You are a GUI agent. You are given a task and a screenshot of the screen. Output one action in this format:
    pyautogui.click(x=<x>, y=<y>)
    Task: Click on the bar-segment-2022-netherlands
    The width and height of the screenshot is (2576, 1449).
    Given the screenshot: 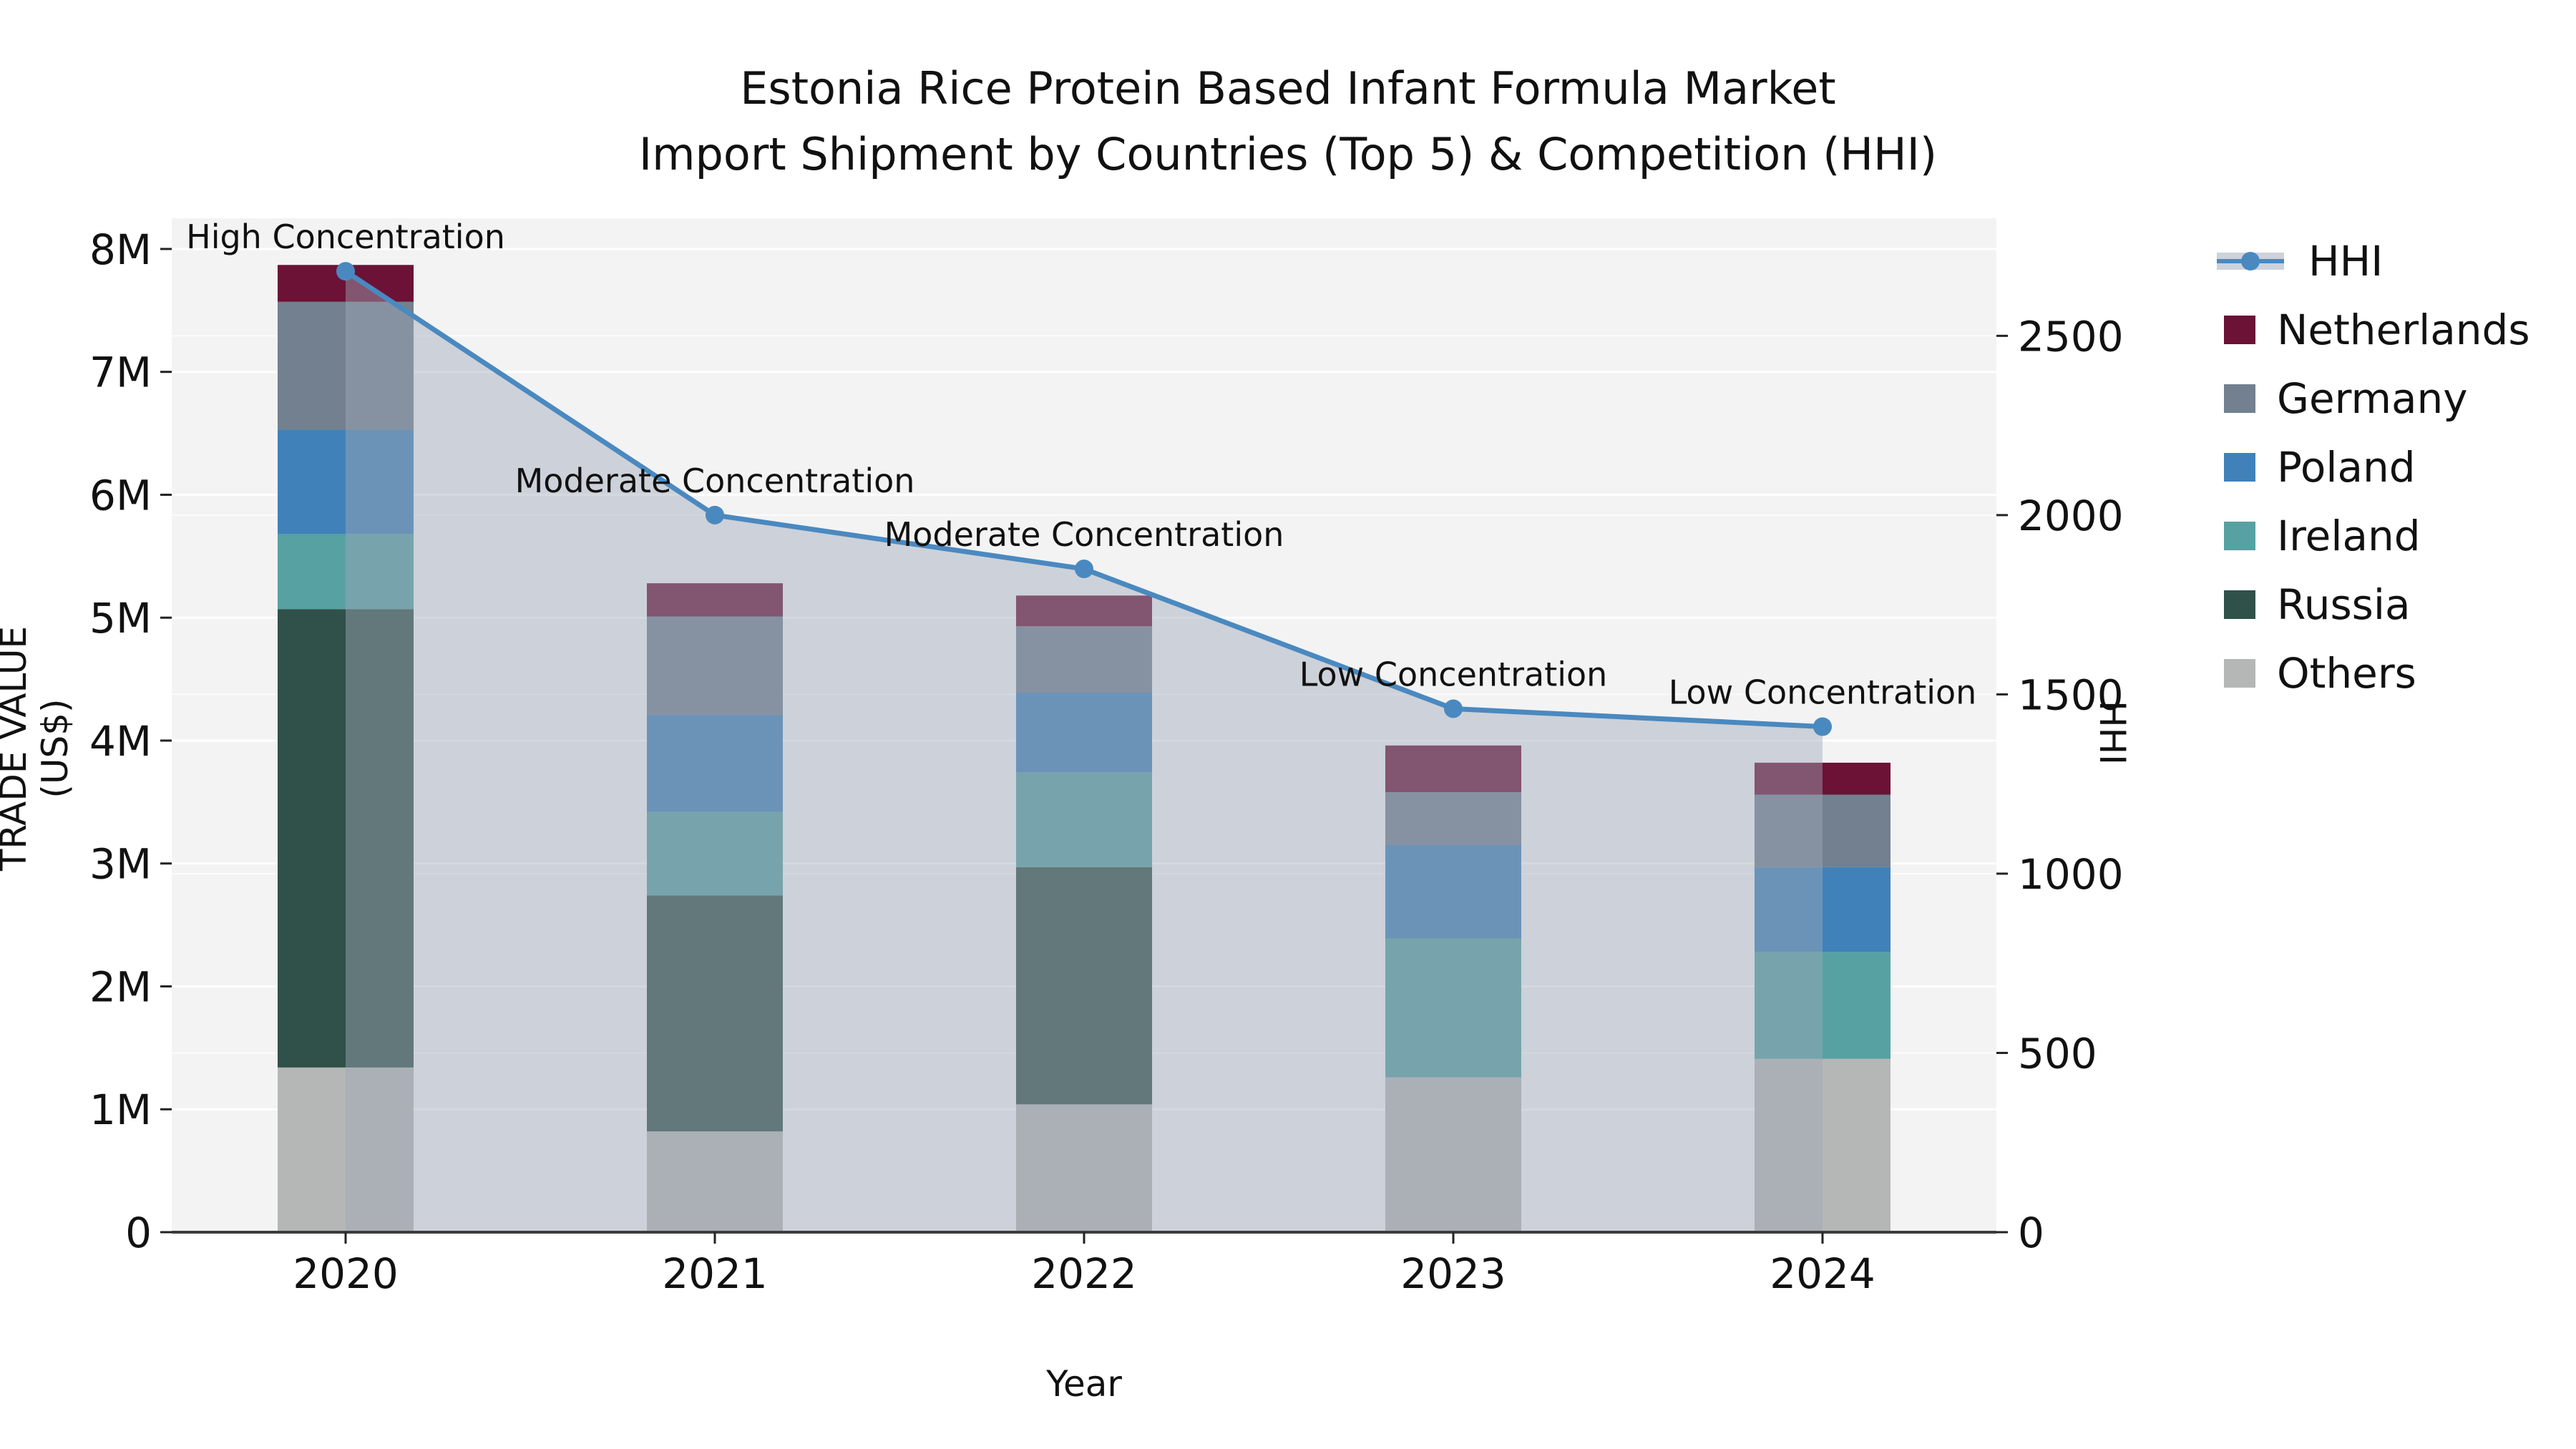 What is the action you would take?
    pyautogui.click(x=1084, y=611)
    